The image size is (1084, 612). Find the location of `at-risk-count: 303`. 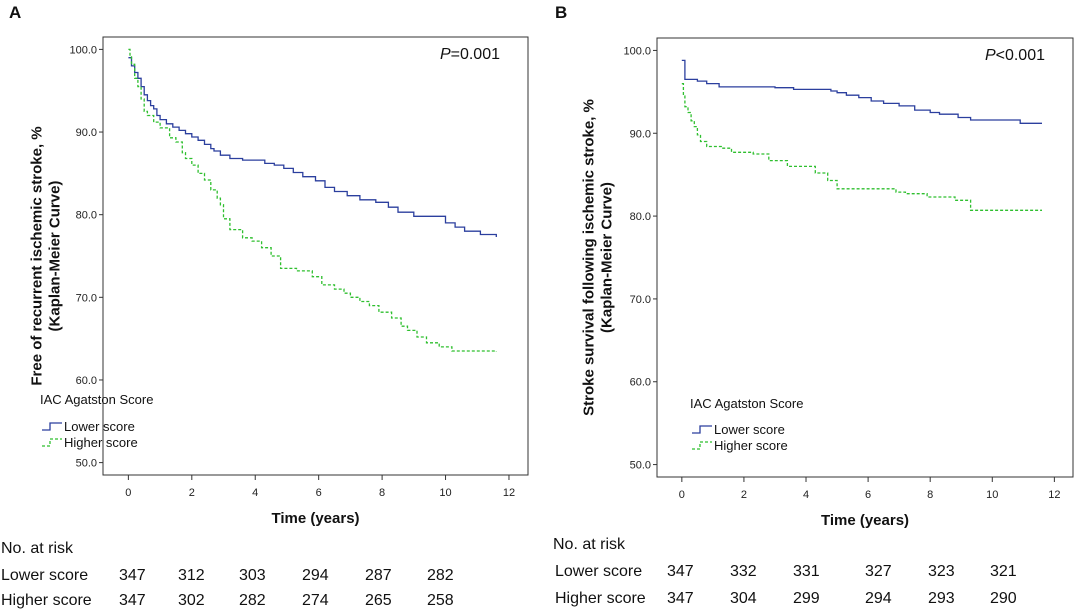

at-risk-count: 303 is located at coordinates (252, 575).